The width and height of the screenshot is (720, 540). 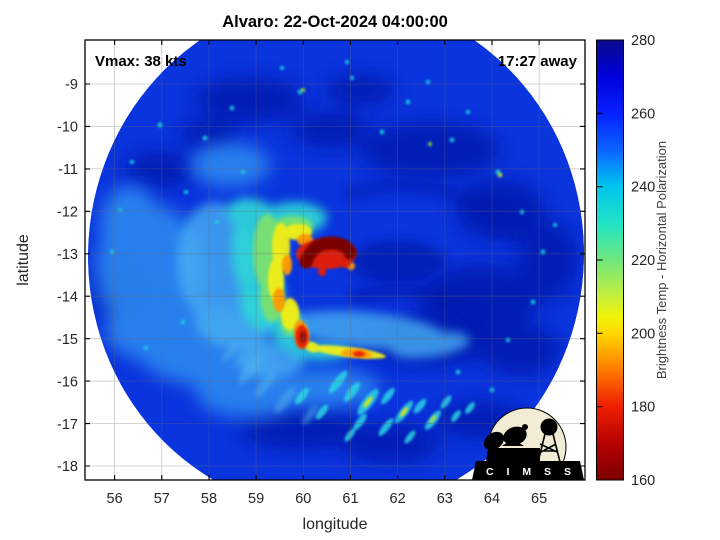 What do you see at coordinates (398, 499) in the screenshot?
I see `x-tick-label: 62` at bounding box center [398, 499].